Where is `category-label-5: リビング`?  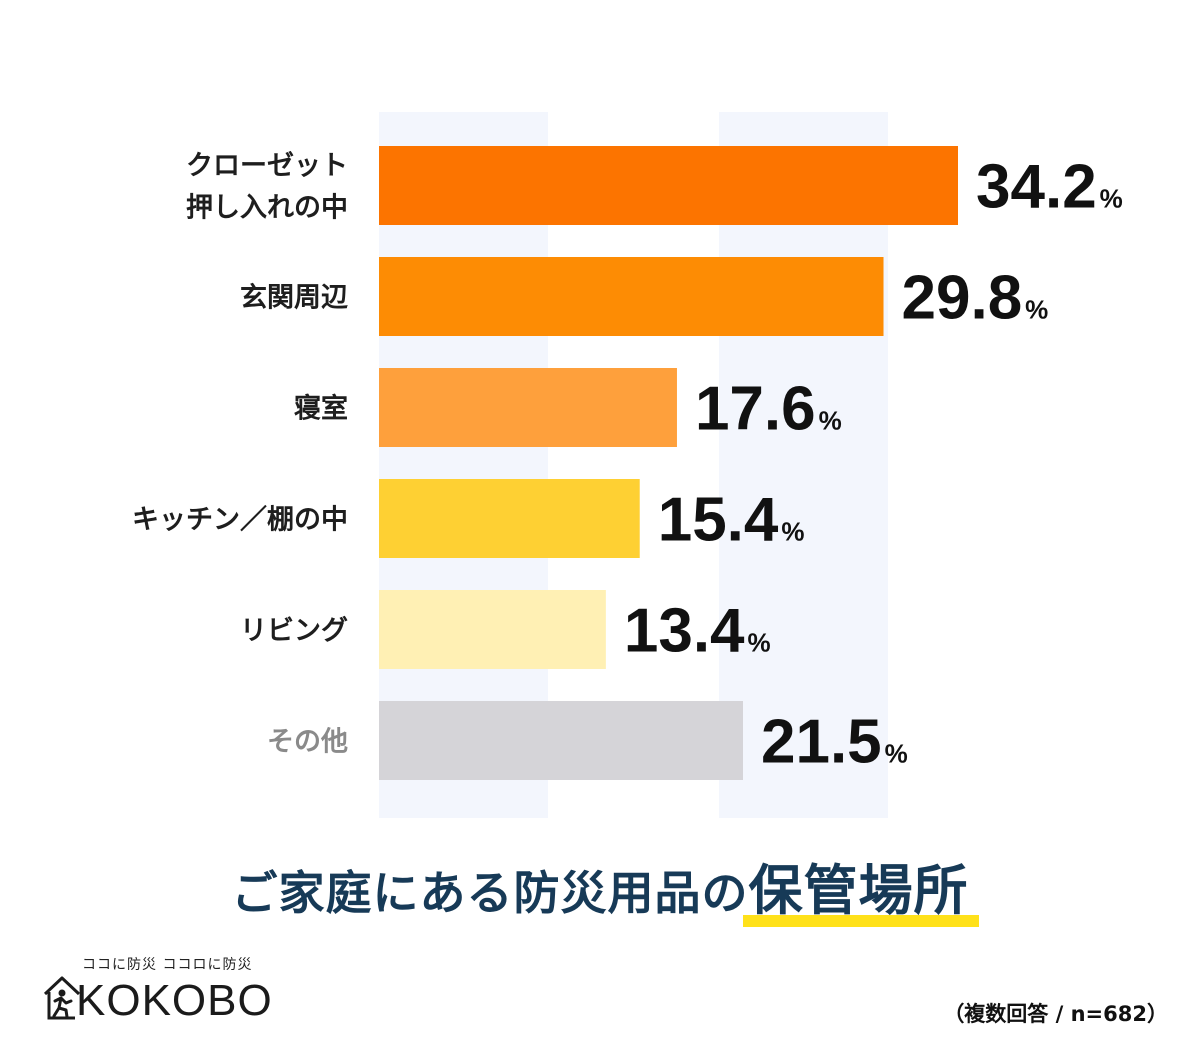 category-label-5: リビング is located at coordinates (294, 631).